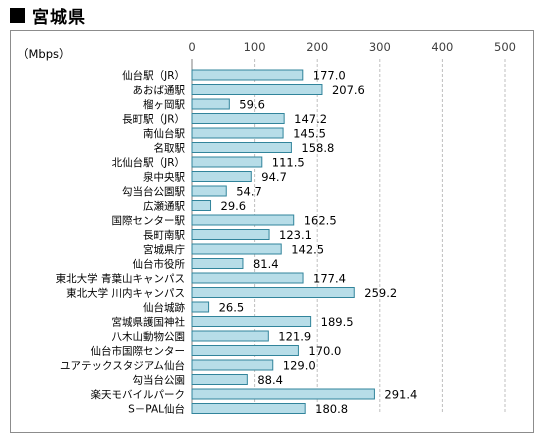 The height and width of the screenshot is (441, 542). I want to click on category-label: 仙台城跡, so click(164, 307).